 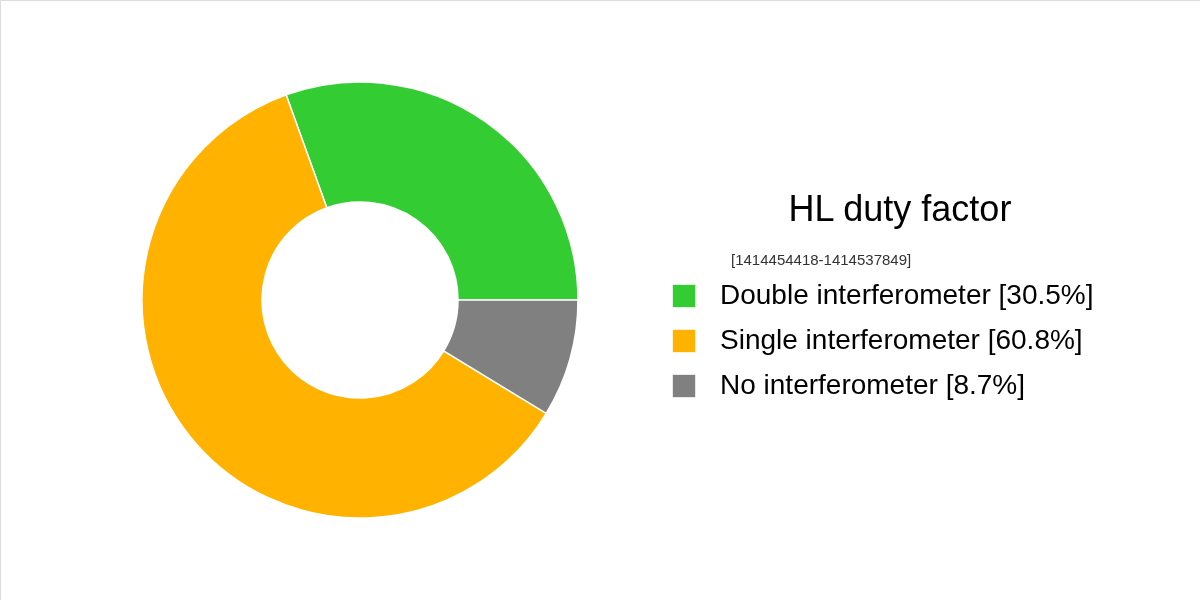 What do you see at coordinates (901, 339) in the screenshot?
I see `legend-label: Single interferometer [60.8%]` at bounding box center [901, 339].